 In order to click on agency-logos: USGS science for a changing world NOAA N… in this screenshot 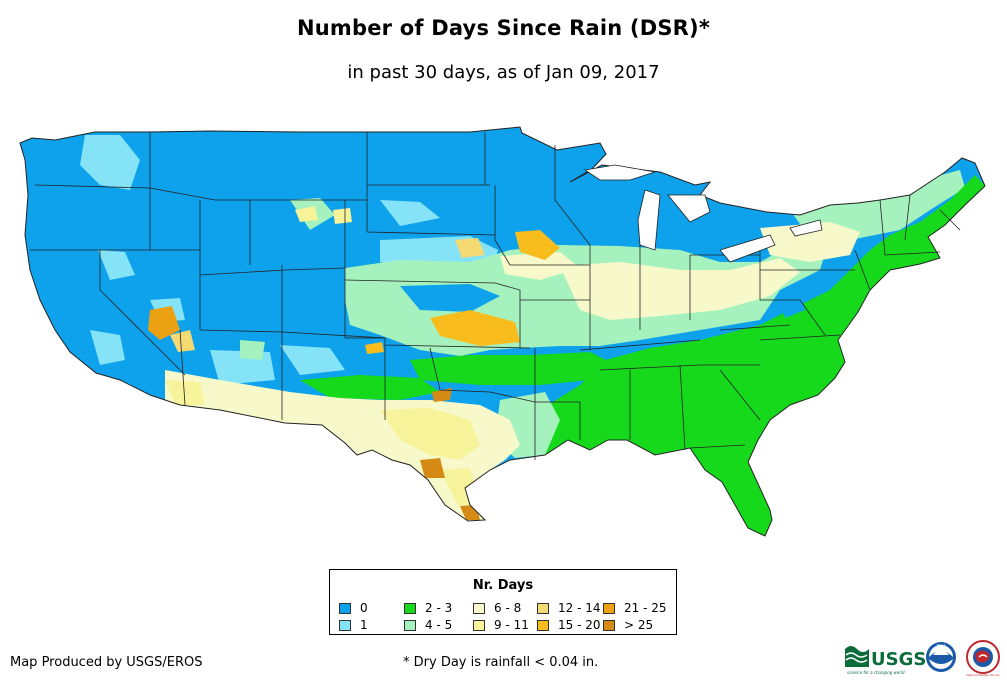, I will do `click(922, 658)`.